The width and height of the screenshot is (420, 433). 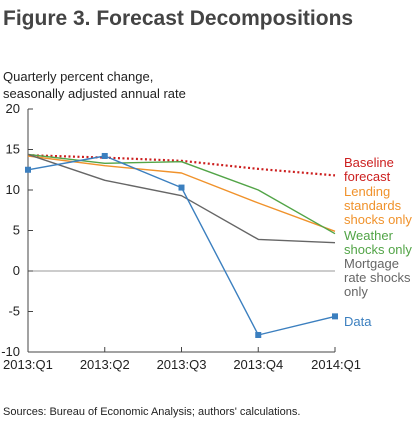 What do you see at coordinates (367, 176) in the screenshot?
I see `legend-label-baseline-forecast: forecast` at bounding box center [367, 176].